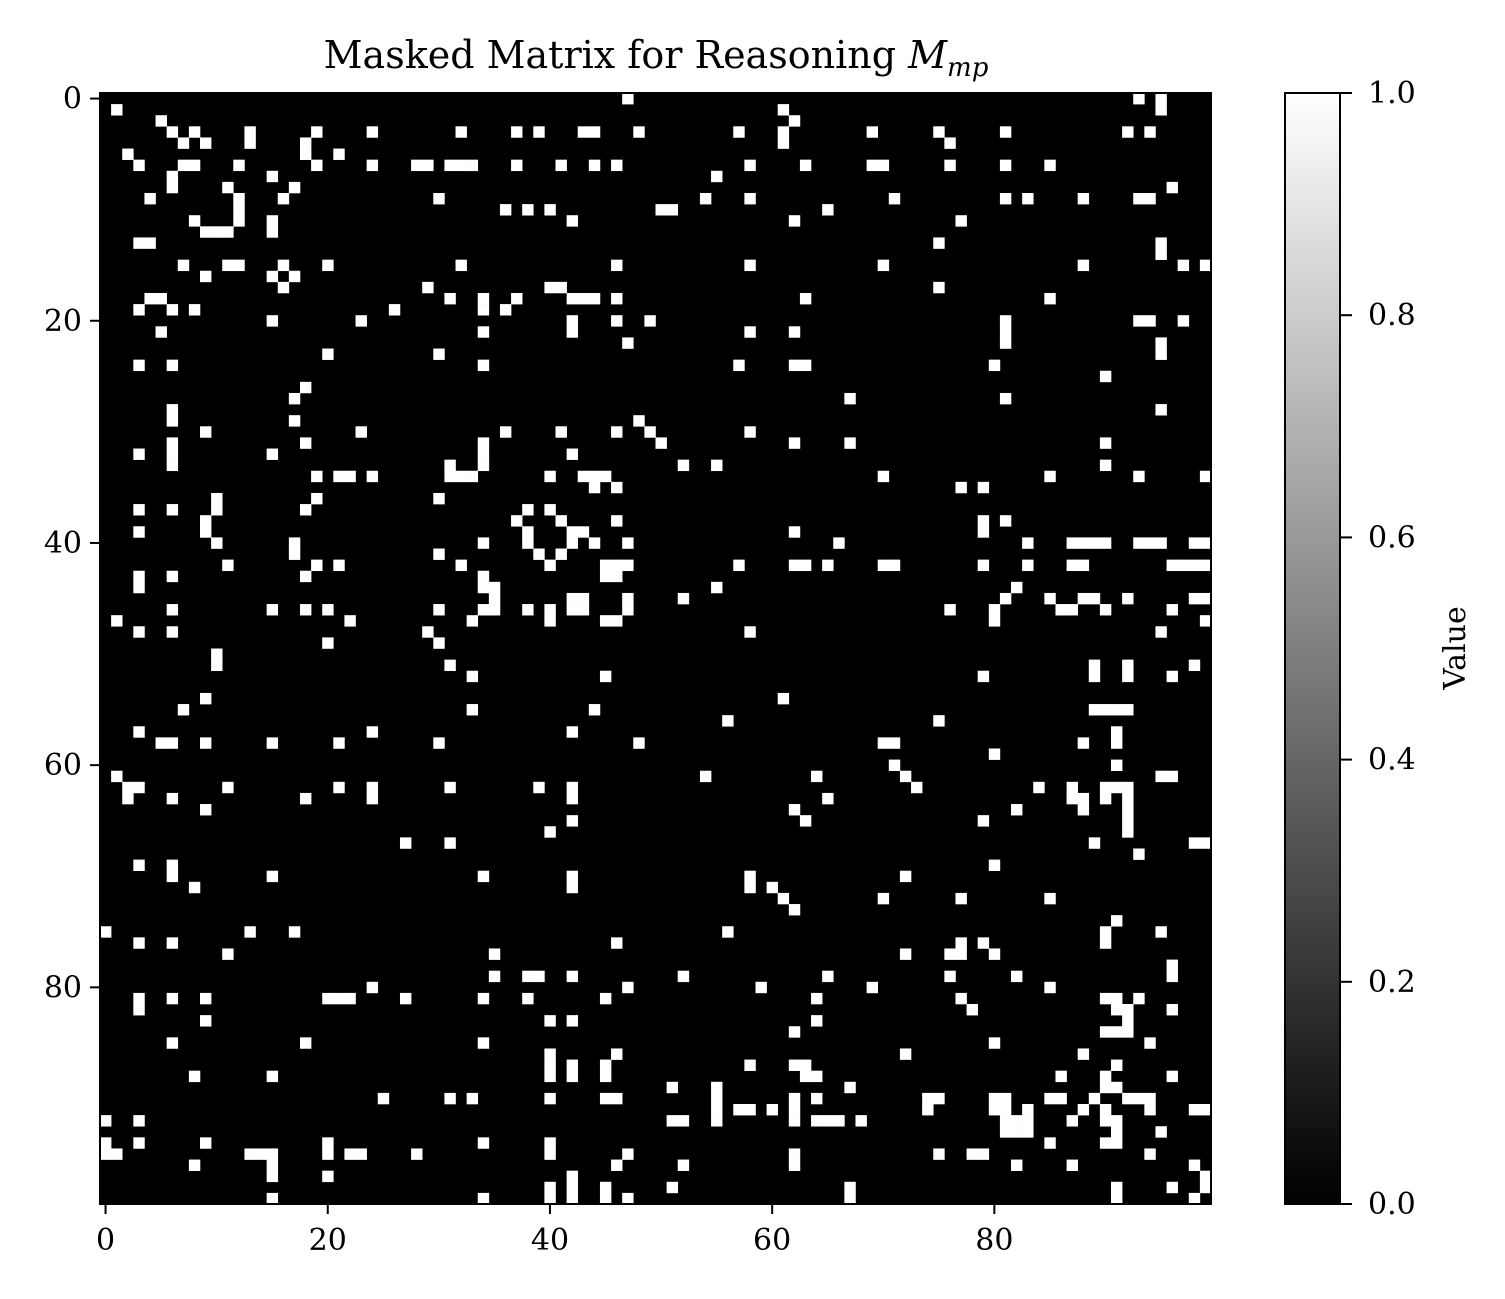 The height and width of the screenshot is (1299, 1505). Describe the element at coordinates (1312, 648) in the screenshot. I see `colorbar-gradient` at that location.